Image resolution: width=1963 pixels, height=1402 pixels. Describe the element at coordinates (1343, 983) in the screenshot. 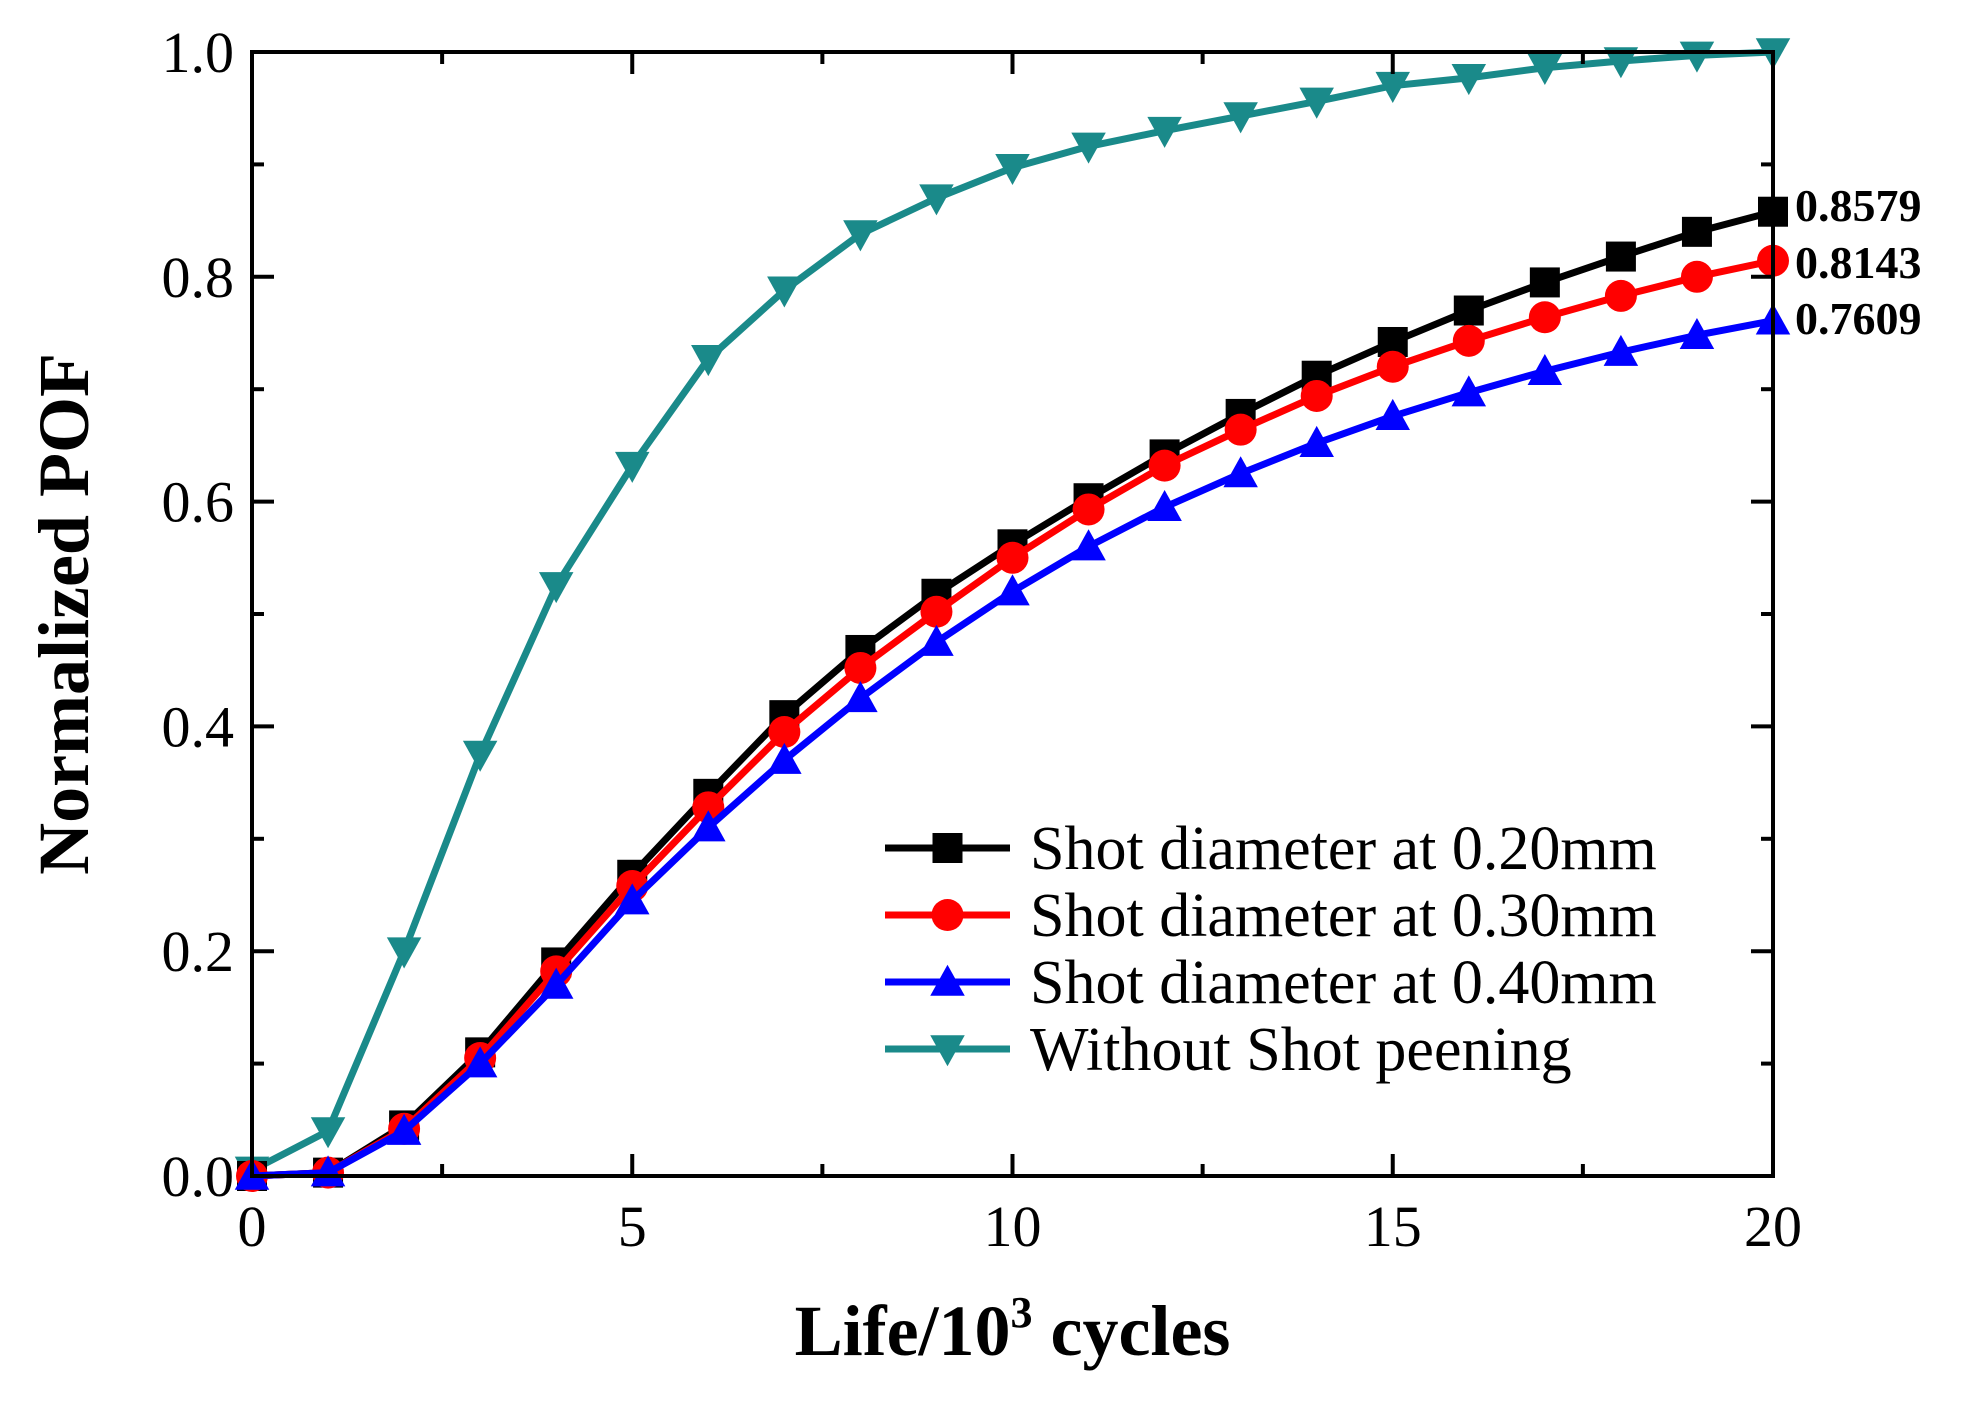

I see `legend-label: Shot diameter at 0.40mm` at that location.